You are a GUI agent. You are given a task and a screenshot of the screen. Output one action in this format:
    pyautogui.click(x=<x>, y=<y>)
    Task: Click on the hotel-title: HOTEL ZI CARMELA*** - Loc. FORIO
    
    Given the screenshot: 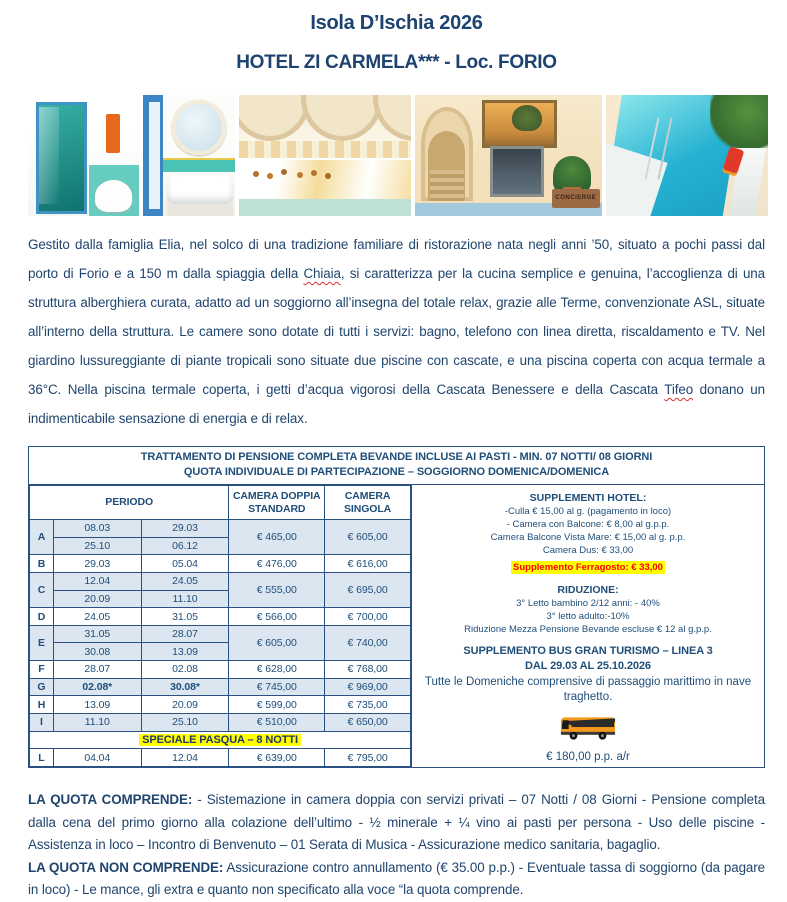 What is the action you would take?
    pyautogui.click(x=396, y=62)
    